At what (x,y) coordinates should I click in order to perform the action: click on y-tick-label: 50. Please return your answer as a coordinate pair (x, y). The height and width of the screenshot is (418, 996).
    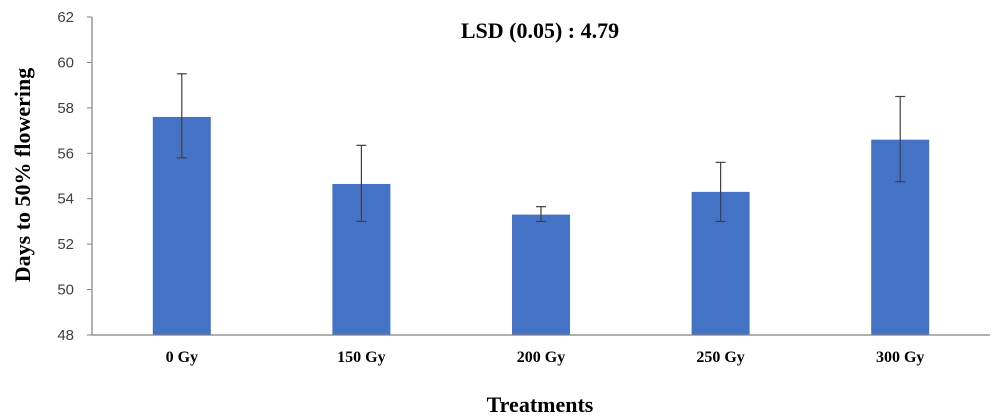
    Looking at the image, I should click on (65, 290).